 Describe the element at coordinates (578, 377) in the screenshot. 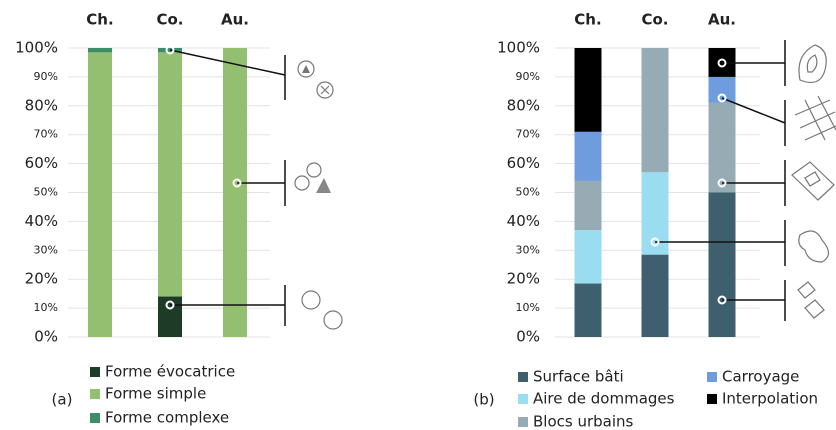

I see `legend-label: Surface bâti` at that location.